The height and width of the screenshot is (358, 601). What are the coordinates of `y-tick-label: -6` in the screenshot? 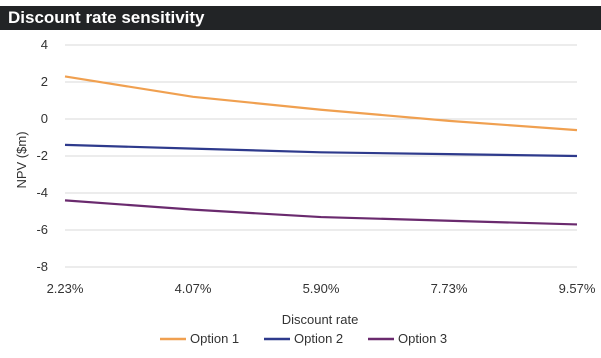 It's located at (42, 229).